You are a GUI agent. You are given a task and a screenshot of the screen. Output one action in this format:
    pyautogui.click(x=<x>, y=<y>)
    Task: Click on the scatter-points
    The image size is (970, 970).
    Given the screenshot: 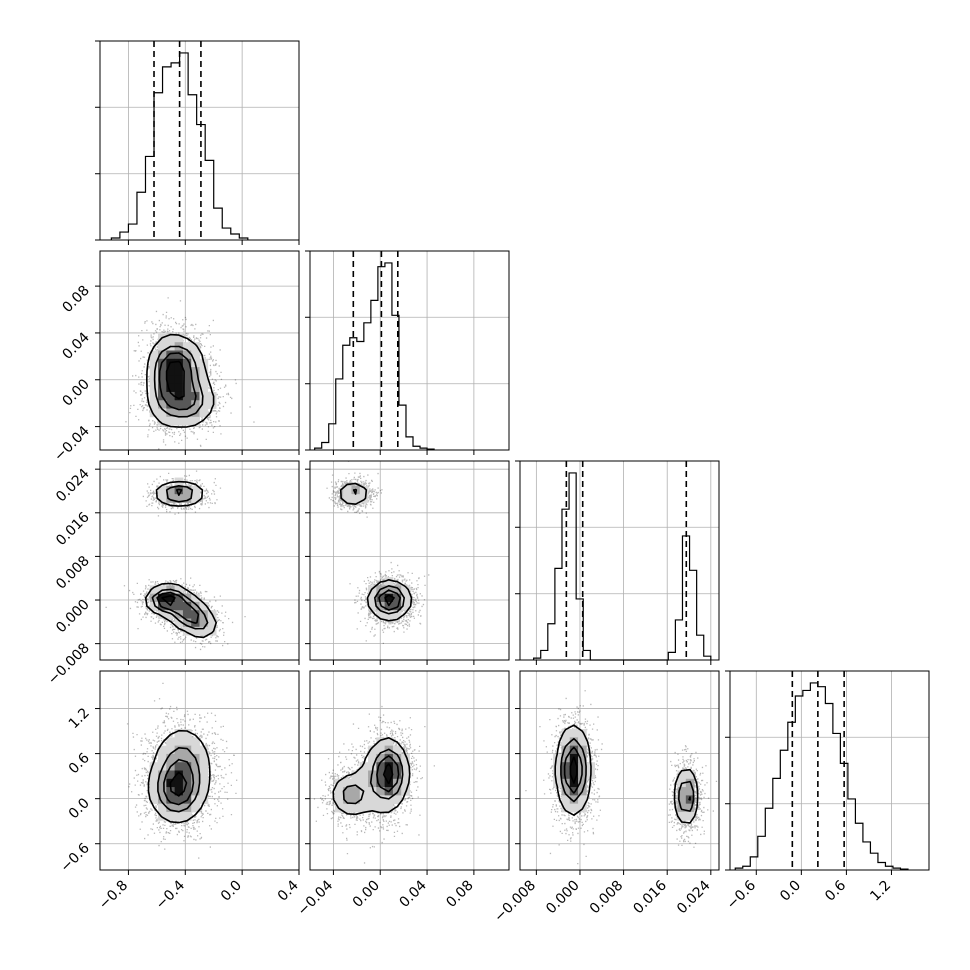 What is the action you would take?
    pyautogui.click(x=621, y=777)
    